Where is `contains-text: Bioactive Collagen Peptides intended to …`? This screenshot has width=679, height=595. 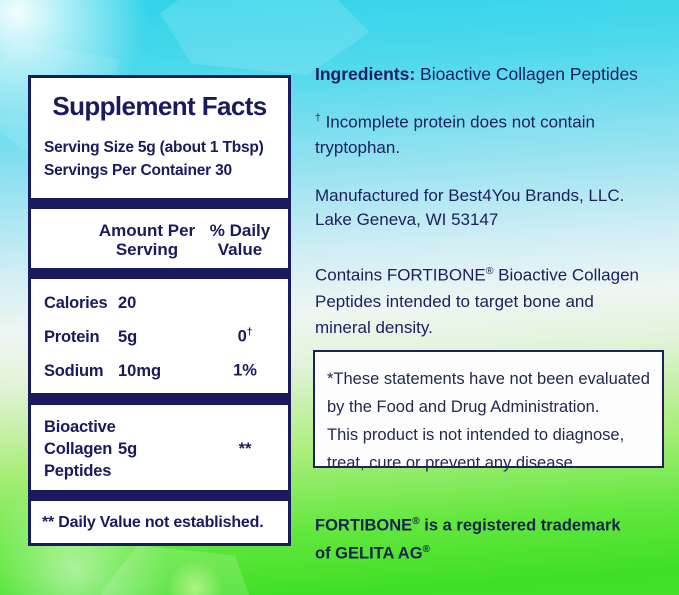 contains-text: Bioactive Collagen Peptides intended to … is located at coordinates (477, 301).